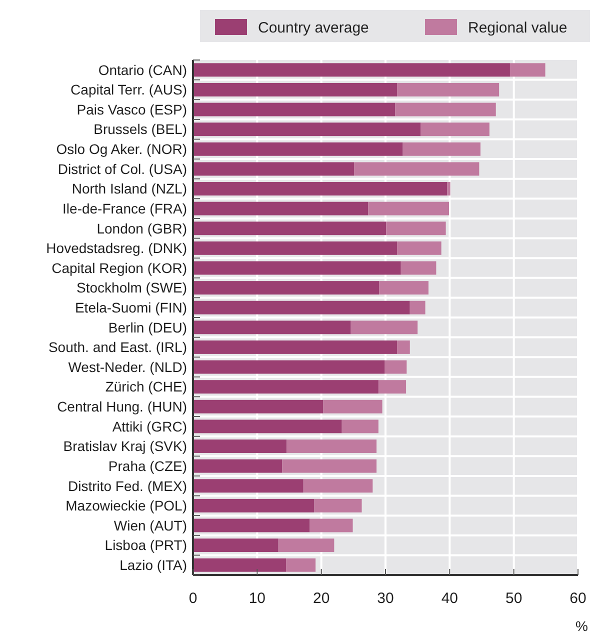  I want to click on y-tick-label: Ontario (CAN), so click(142, 70).